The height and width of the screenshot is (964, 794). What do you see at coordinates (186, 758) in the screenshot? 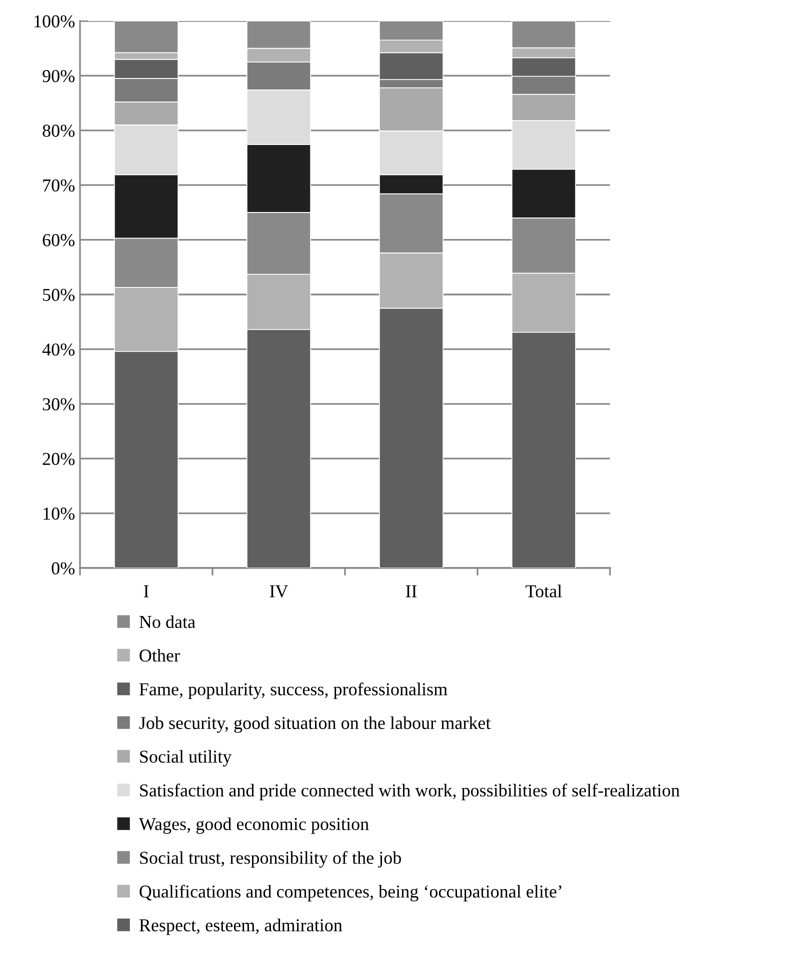
I see `legend-label: Social utility` at bounding box center [186, 758].